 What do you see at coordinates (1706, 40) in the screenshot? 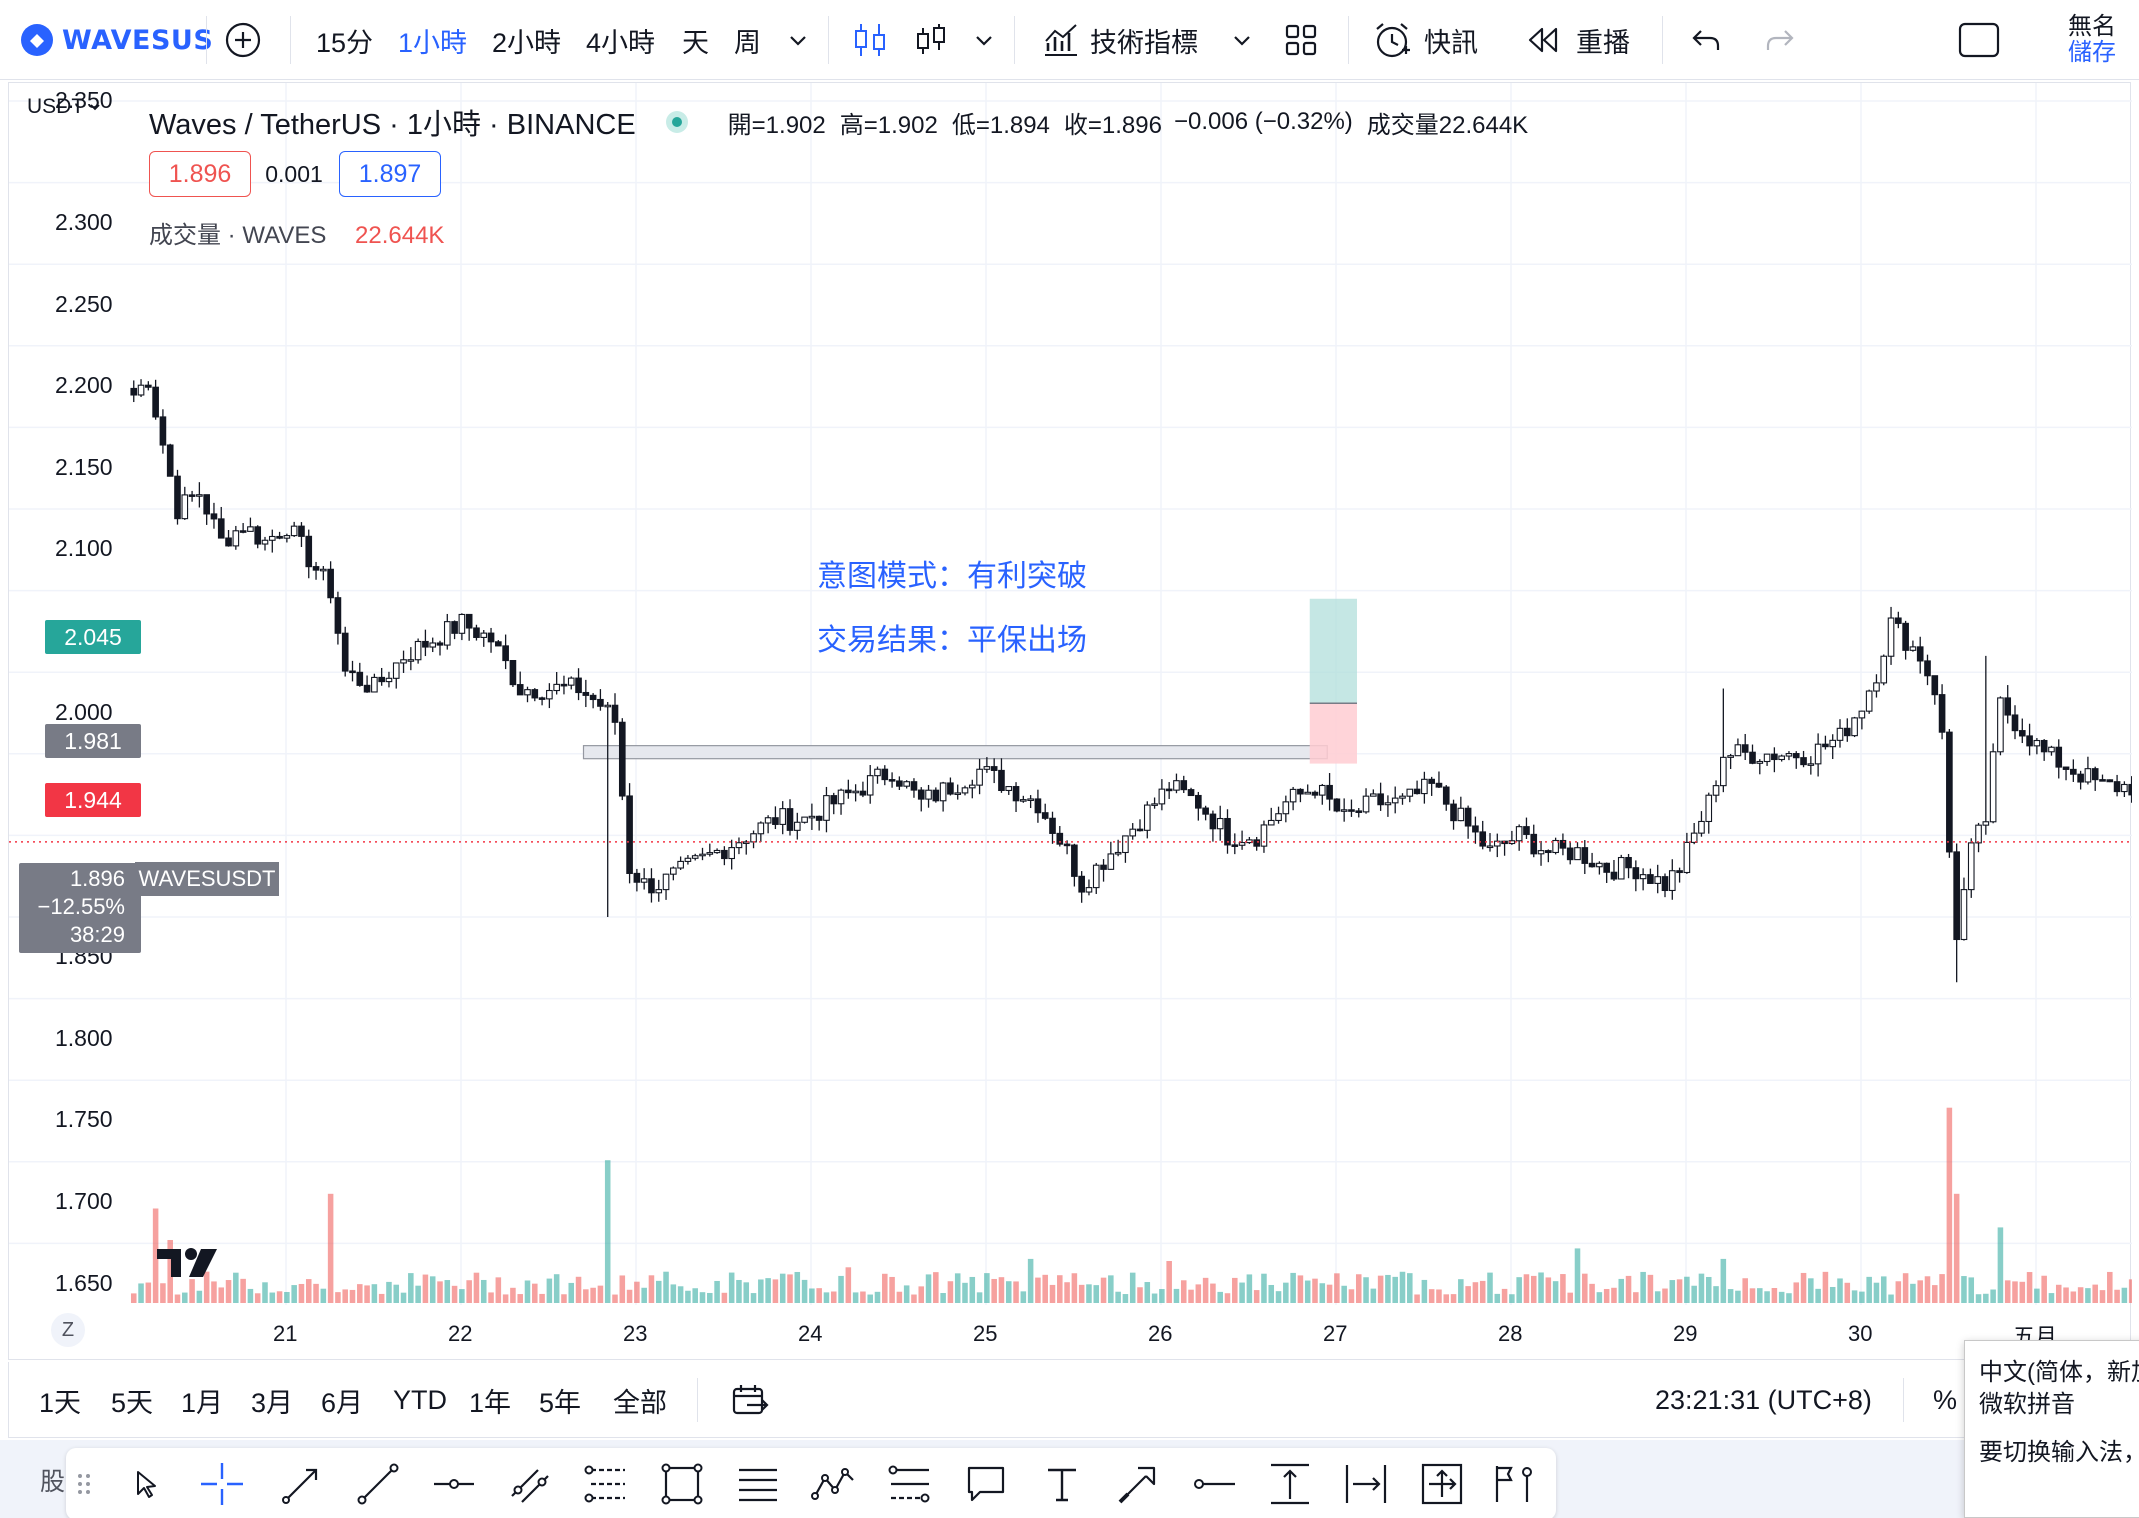
I see `undo-button` at bounding box center [1706, 40].